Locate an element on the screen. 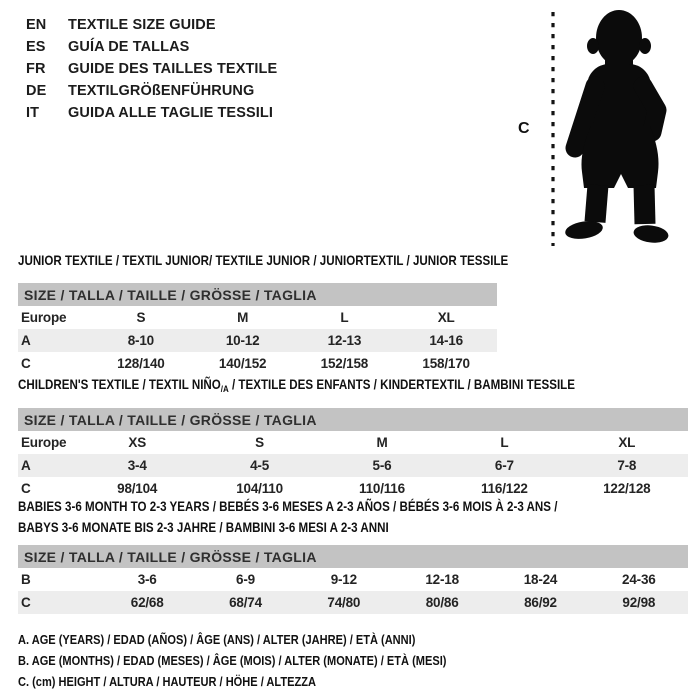 Image resolution: width=700 pixels, height=700 pixels. cell: 24-36 is located at coordinates (639, 579).